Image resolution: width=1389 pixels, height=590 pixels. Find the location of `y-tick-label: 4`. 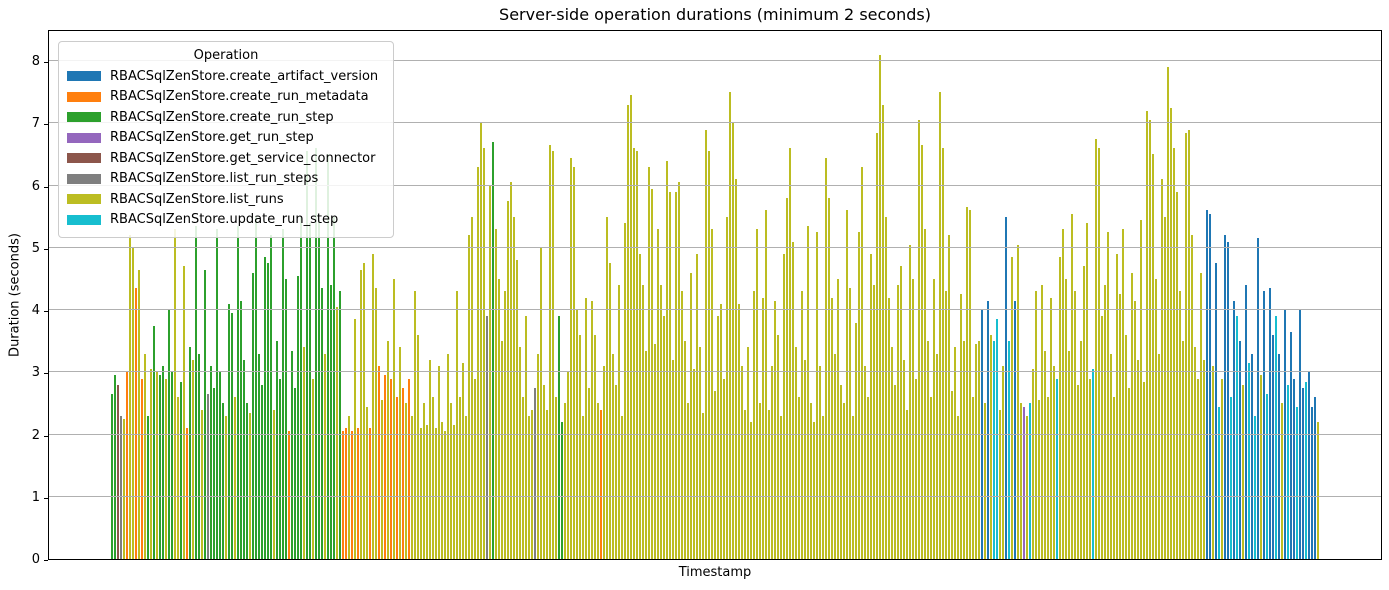

y-tick-label: 4 is located at coordinates (35, 310).